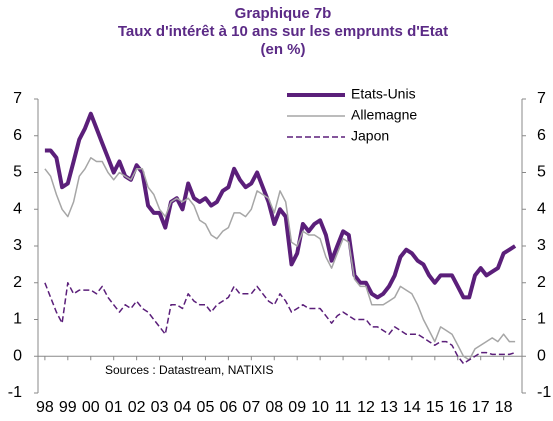 The height and width of the screenshot is (421, 553). I want to click on y-tick-label: 3, so click(17, 245).